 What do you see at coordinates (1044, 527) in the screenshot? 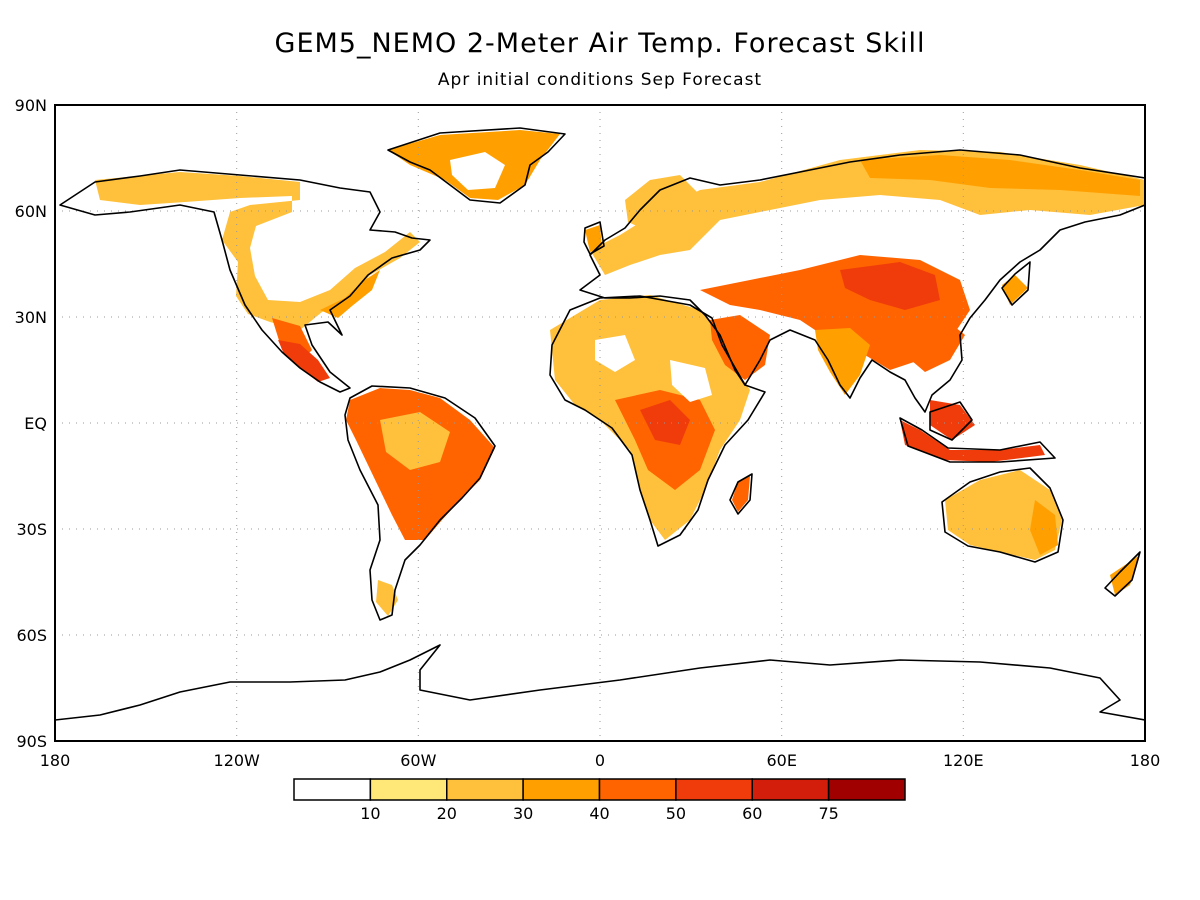
I see `field-australia-east` at bounding box center [1044, 527].